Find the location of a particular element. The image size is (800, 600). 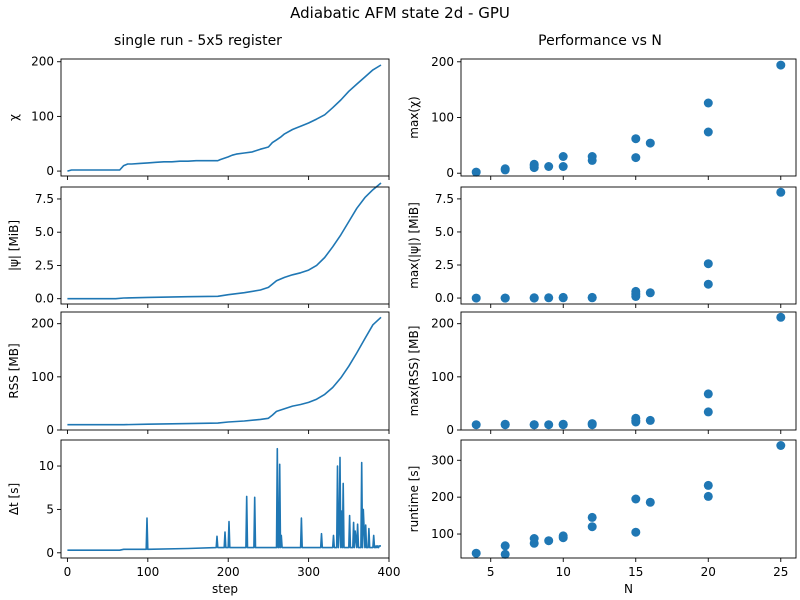

x-axis-label: step is located at coordinates (225, 589).